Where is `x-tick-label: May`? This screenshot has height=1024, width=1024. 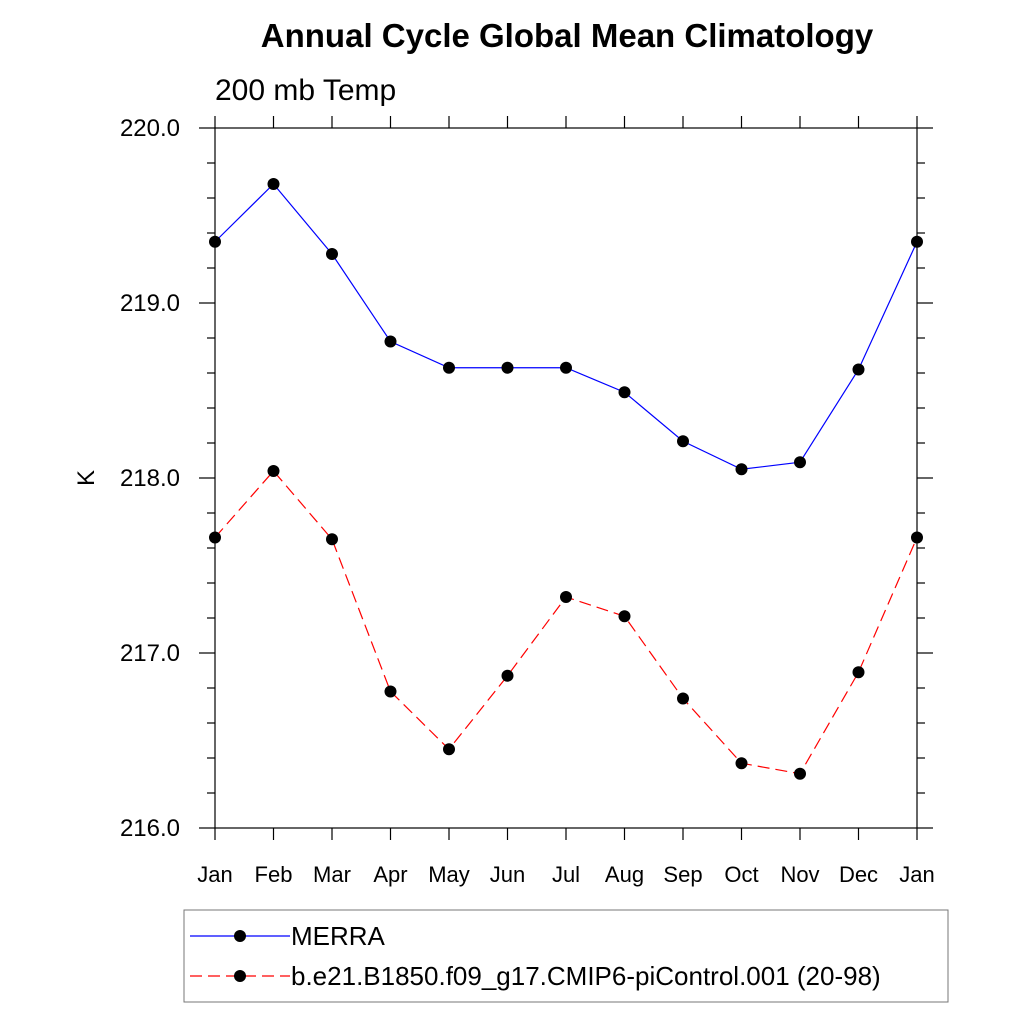
x-tick-label: May is located at coordinates (449, 874).